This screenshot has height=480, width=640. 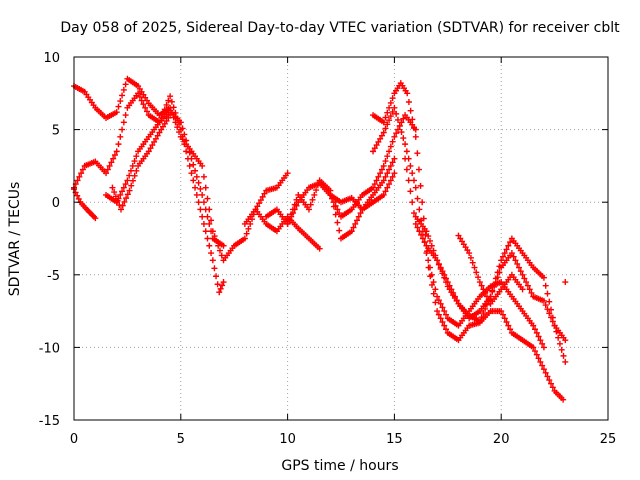 I want to click on x-tick-label: 5, so click(x=181, y=439).